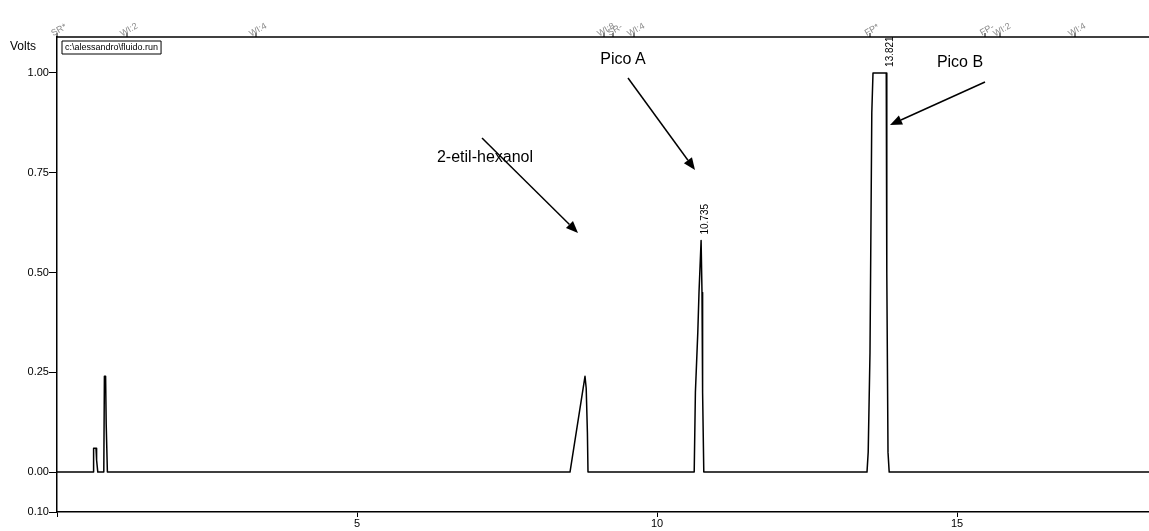  I want to click on y-tick-label: 1.00, so click(38, 71).